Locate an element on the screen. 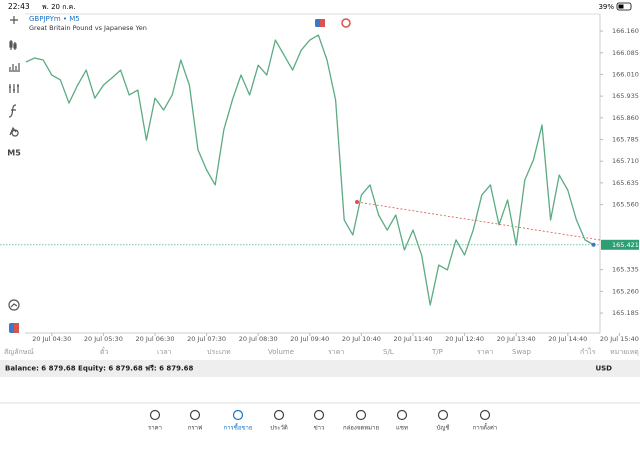 This screenshot has width=640, height=451. y-tick-label: 165.785 is located at coordinates (625, 140).